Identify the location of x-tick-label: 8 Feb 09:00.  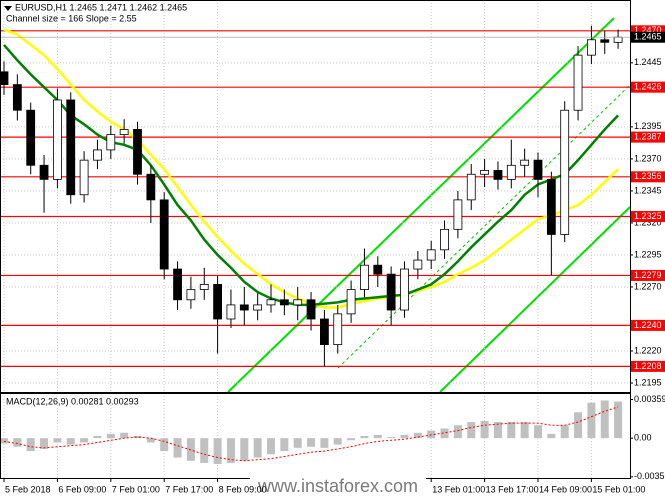
(243, 489).